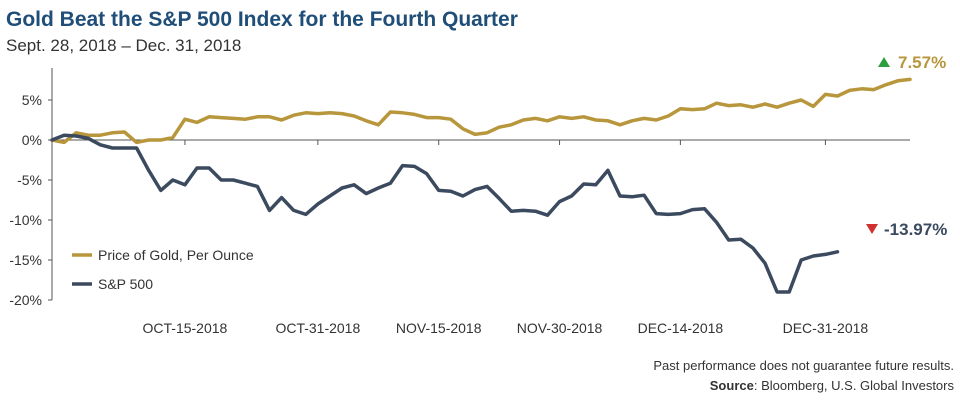 The image size is (960, 401). I want to click on x-tick-label: NOV-15-2018, so click(439, 328).